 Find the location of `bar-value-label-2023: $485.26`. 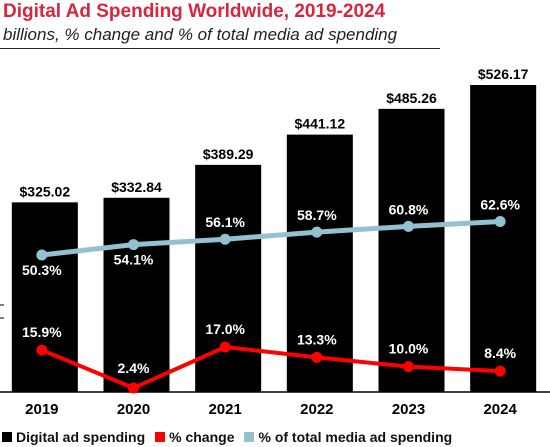

bar-value-label-2023: $485.26 is located at coordinates (411, 98).